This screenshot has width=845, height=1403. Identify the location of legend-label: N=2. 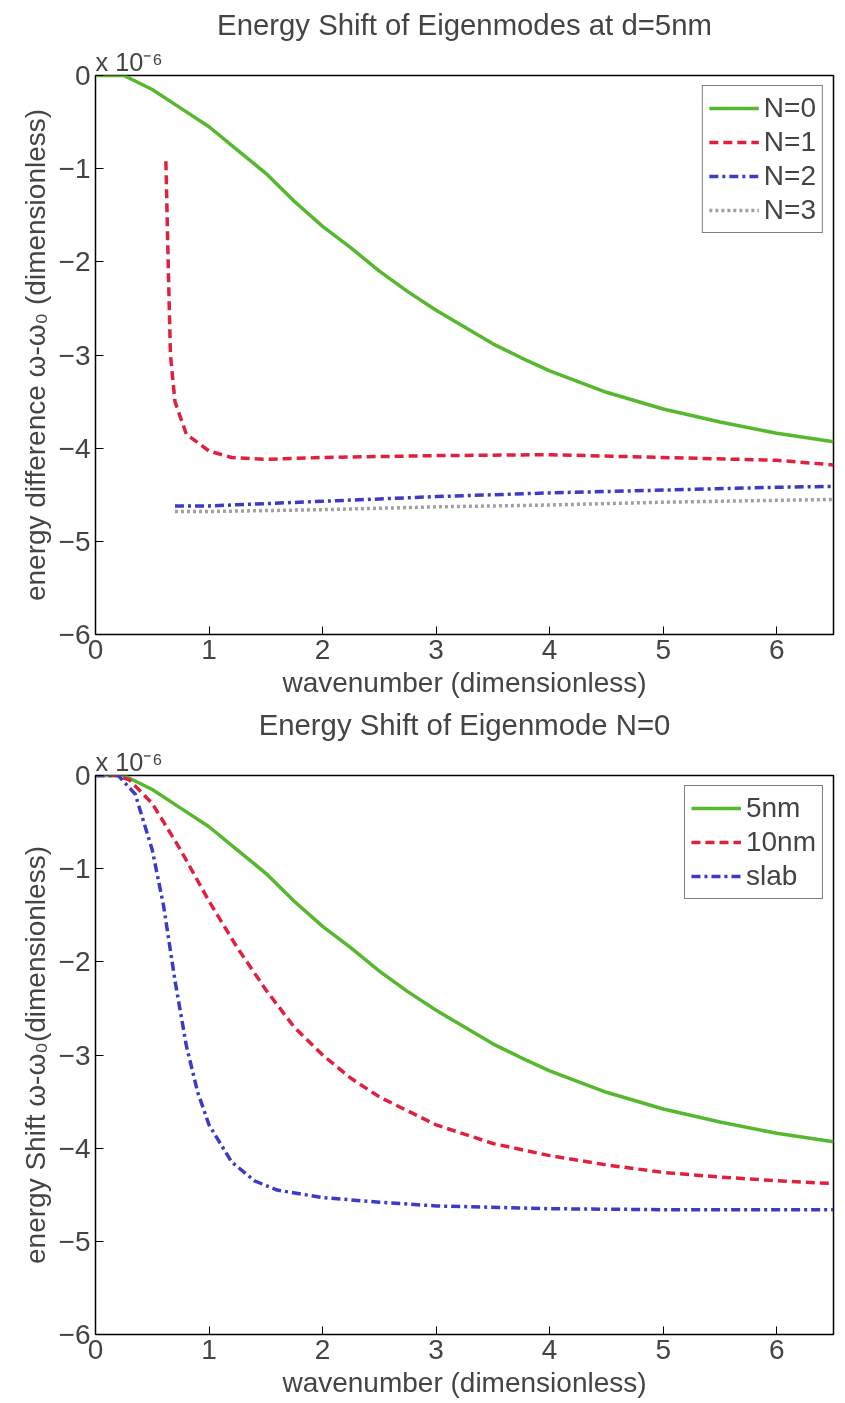
(789, 176).